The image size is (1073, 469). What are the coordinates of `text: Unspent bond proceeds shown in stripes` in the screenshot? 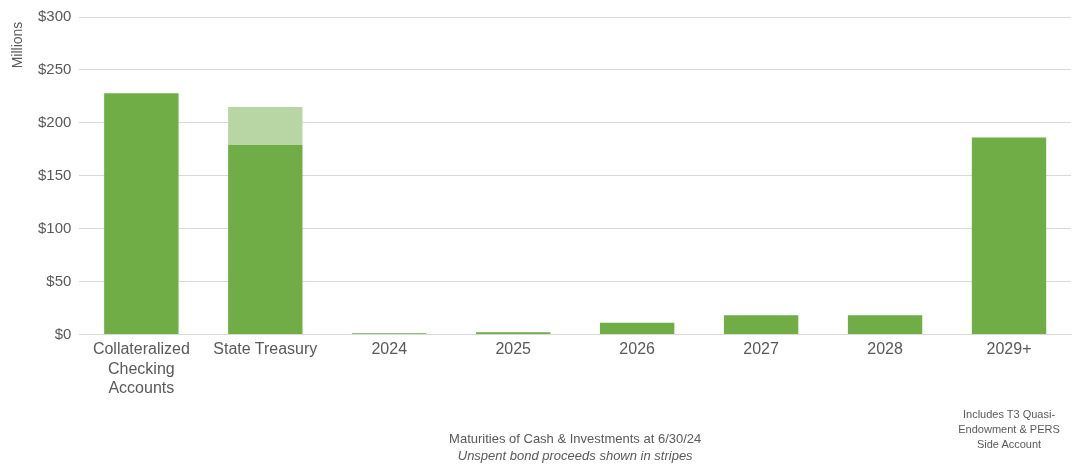 It's located at (575, 455).